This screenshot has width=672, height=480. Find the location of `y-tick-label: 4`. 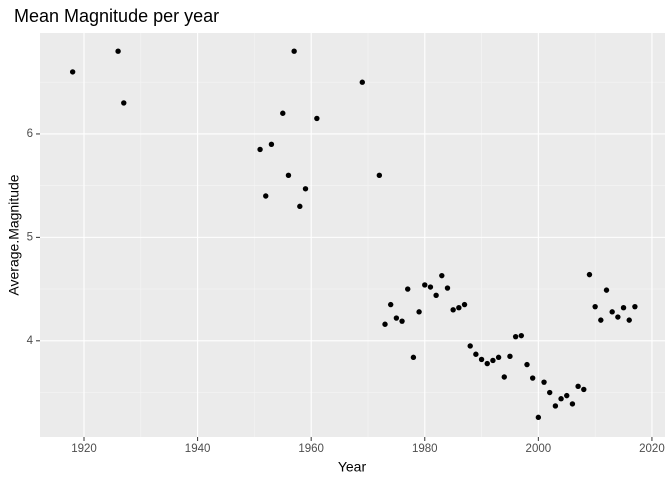

y-tick-label: 4 is located at coordinates (30, 341).